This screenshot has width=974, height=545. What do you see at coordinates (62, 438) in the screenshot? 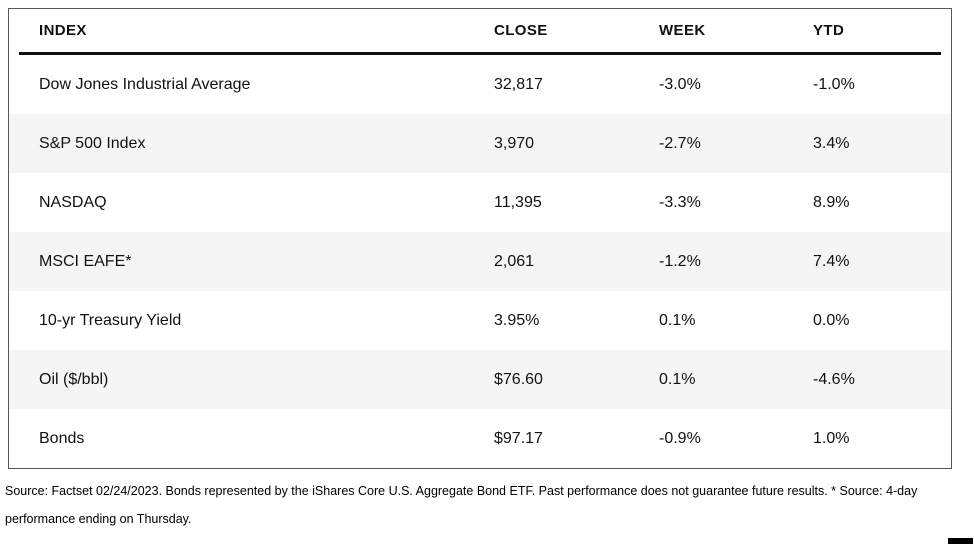
I see `index-name: Bonds` at bounding box center [62, 438].